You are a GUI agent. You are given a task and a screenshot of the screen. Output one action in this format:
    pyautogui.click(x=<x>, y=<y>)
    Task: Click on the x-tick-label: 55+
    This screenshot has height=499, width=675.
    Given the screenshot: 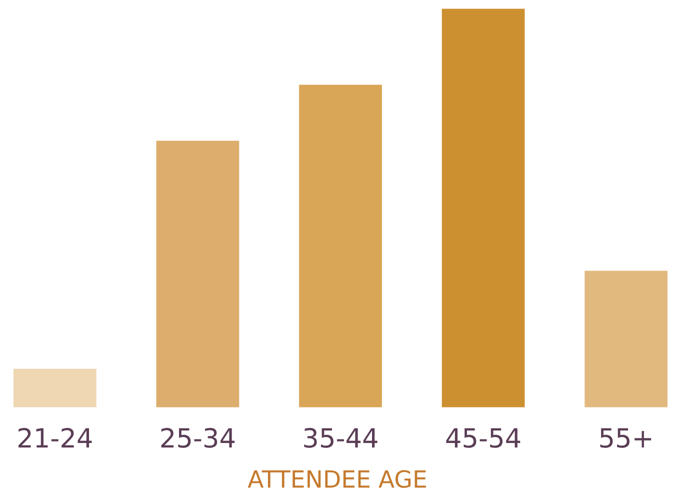 What is the action you would take?
    pyautogui.click(x=626, y=438)
    